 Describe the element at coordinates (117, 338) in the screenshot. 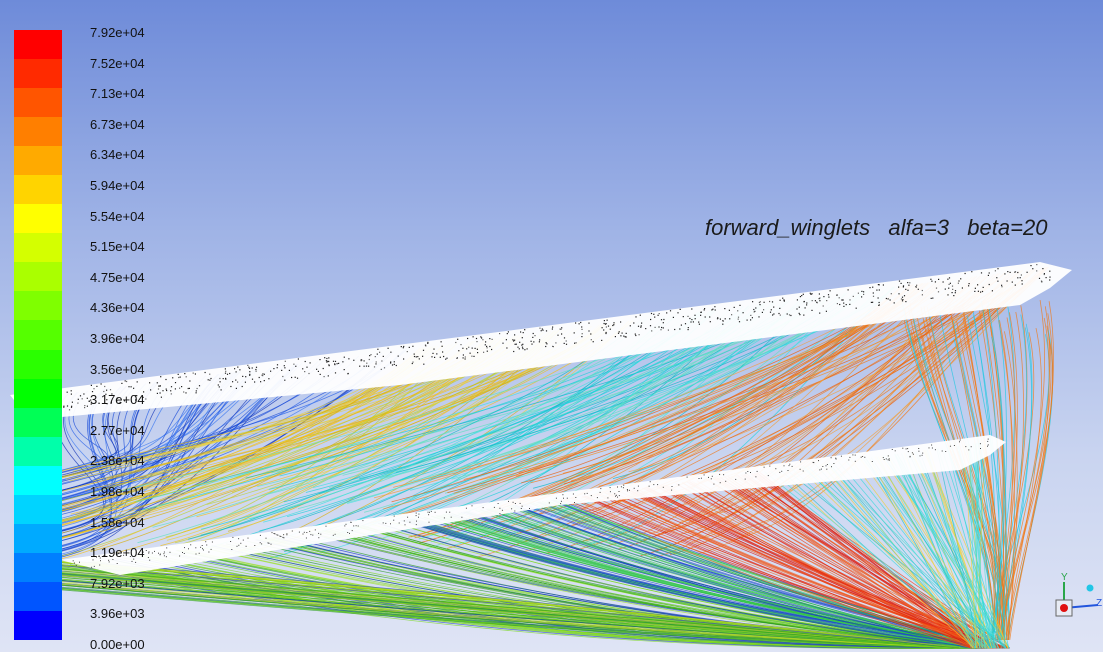

I see `colorbar-label: 3.96e+04` at that location.